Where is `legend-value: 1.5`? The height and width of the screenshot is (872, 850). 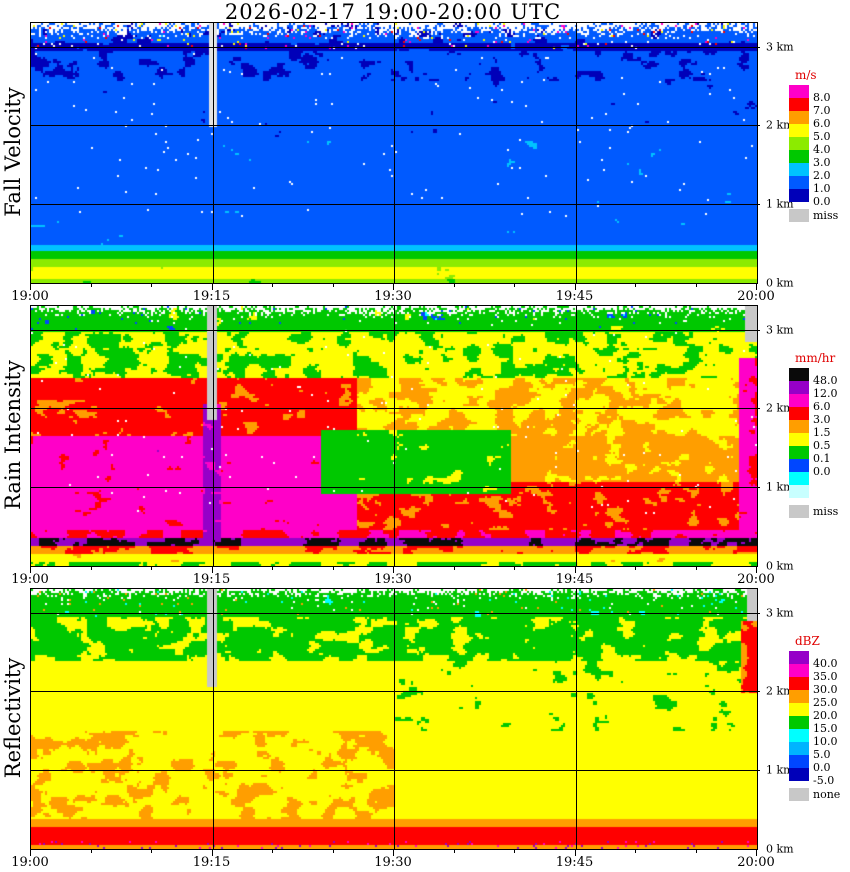
legend-value: 1.5 is located at coordinates (822, 432).